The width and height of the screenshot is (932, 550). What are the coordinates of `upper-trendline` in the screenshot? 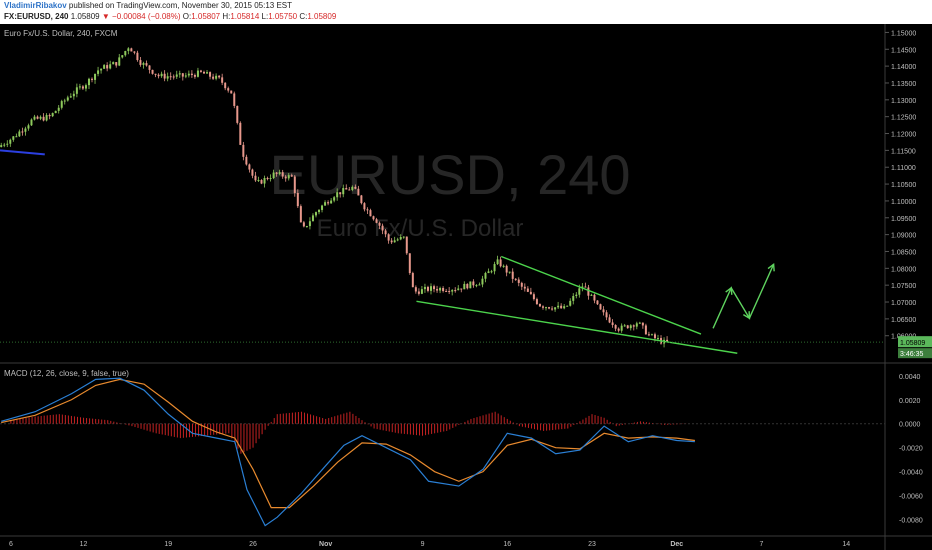 It's located at (601, 295).